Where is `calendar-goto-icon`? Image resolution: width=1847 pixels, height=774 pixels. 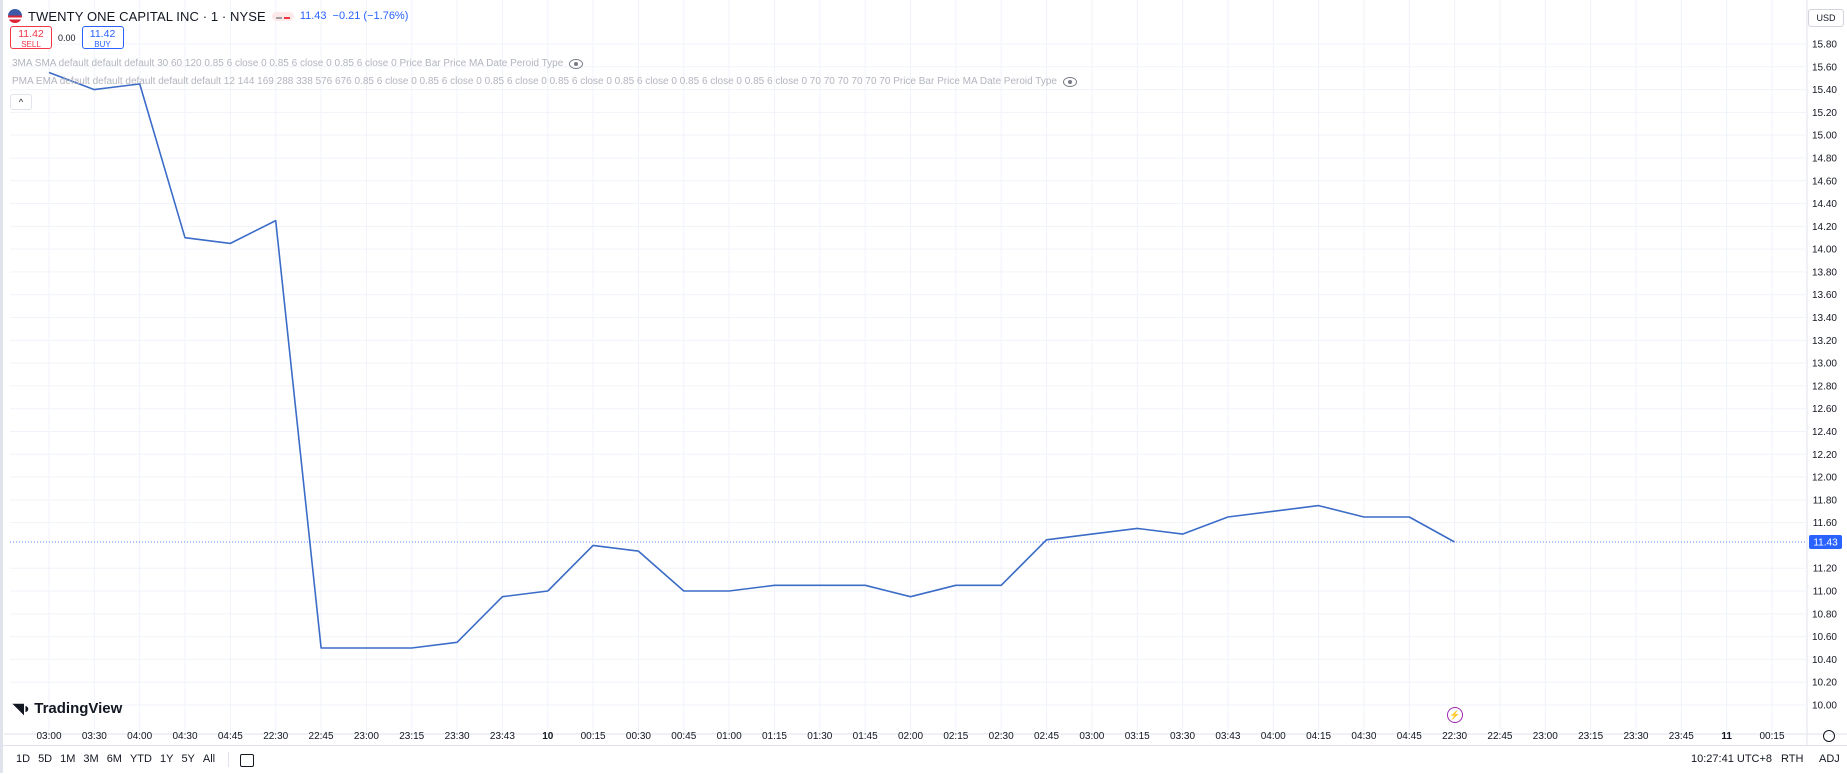
calendar-goto-icon is located at coordinates (247, 760).